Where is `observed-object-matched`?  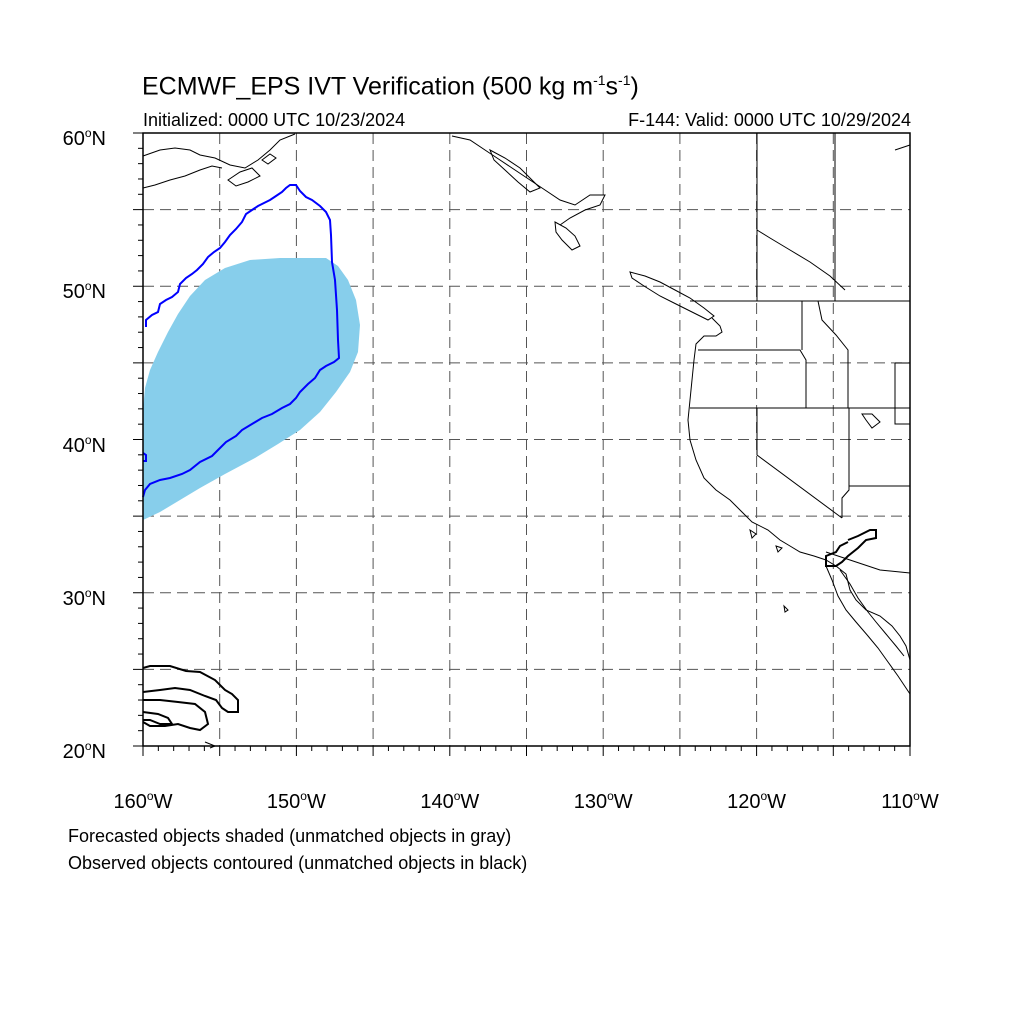 observed-object-matched is located at coordinates (241, 341).